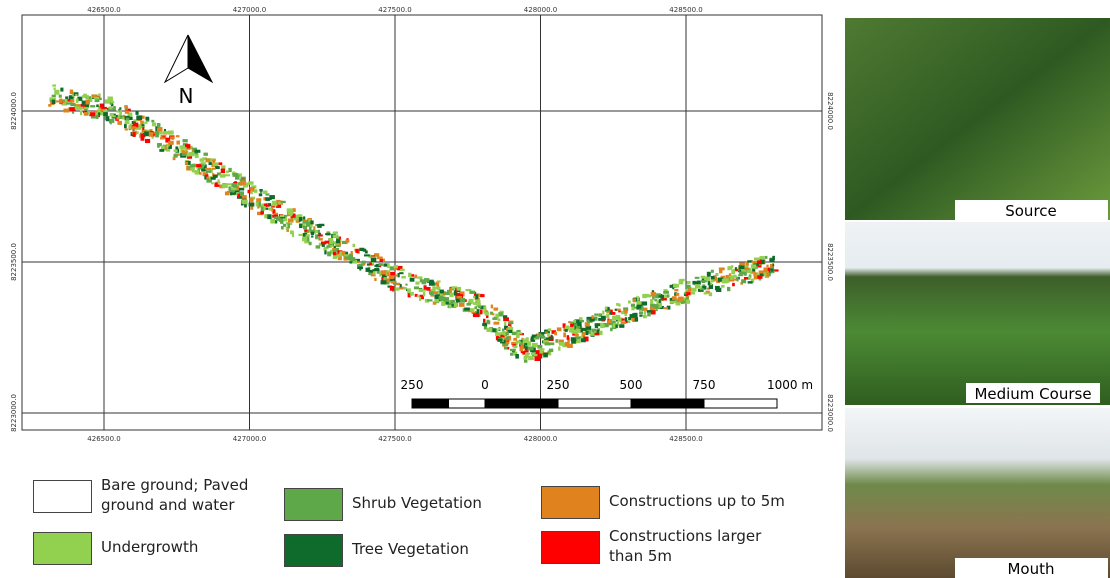 The width and height of the screenshot is (1110, 578). What do you see at coordinates (485, 385) in the screenshot?
I see `scale-label: 0` at bounding box center [485, 385].